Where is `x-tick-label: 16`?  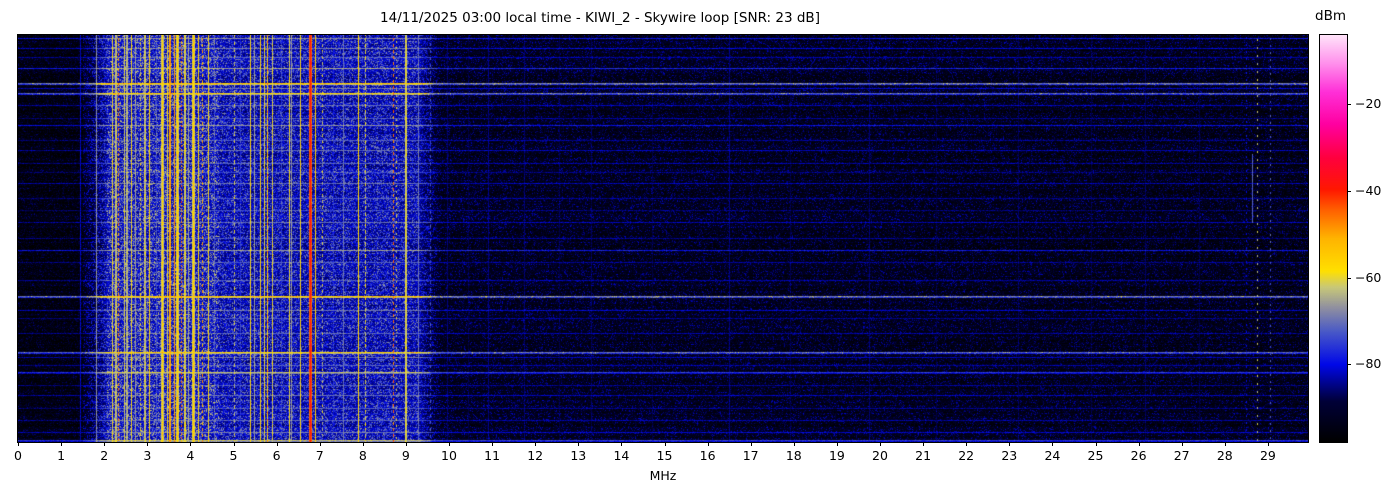
x-tick-label: 16 is located at coordinates (707, 455).